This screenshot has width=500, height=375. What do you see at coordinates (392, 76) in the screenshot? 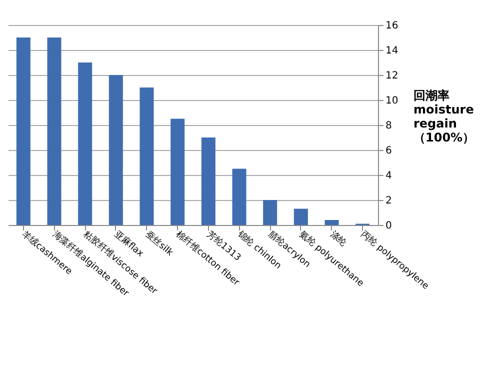
I see `y-tick-label: 12` at bounding box center [392, 76].